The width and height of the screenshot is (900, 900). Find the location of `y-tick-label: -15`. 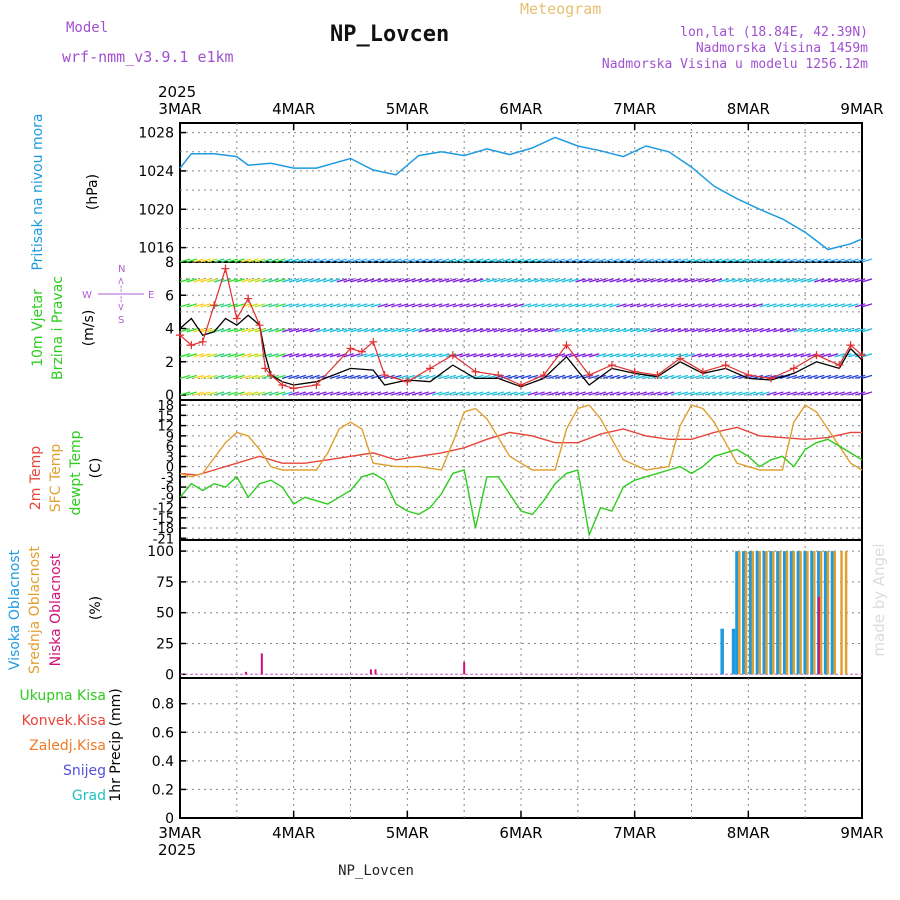

y-tick-label: -15 is located at coordinates (163, 519).